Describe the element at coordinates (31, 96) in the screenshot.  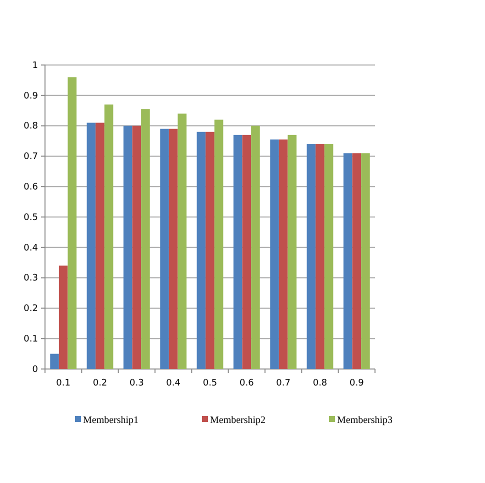
I see `y-tick-label: 0.9` at that location.